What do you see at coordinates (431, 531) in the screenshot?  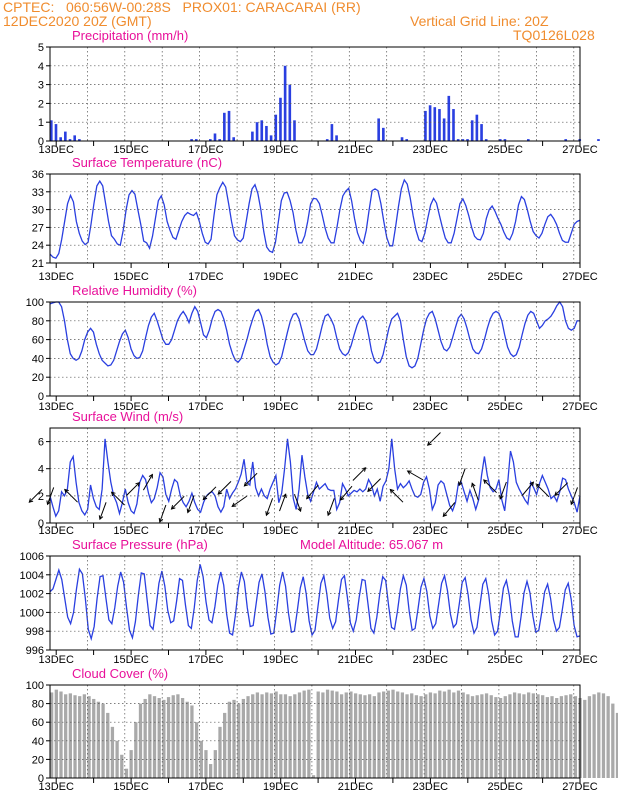 I see `wind-xtick-label: 23DEC` at bounding box center [431, 531].